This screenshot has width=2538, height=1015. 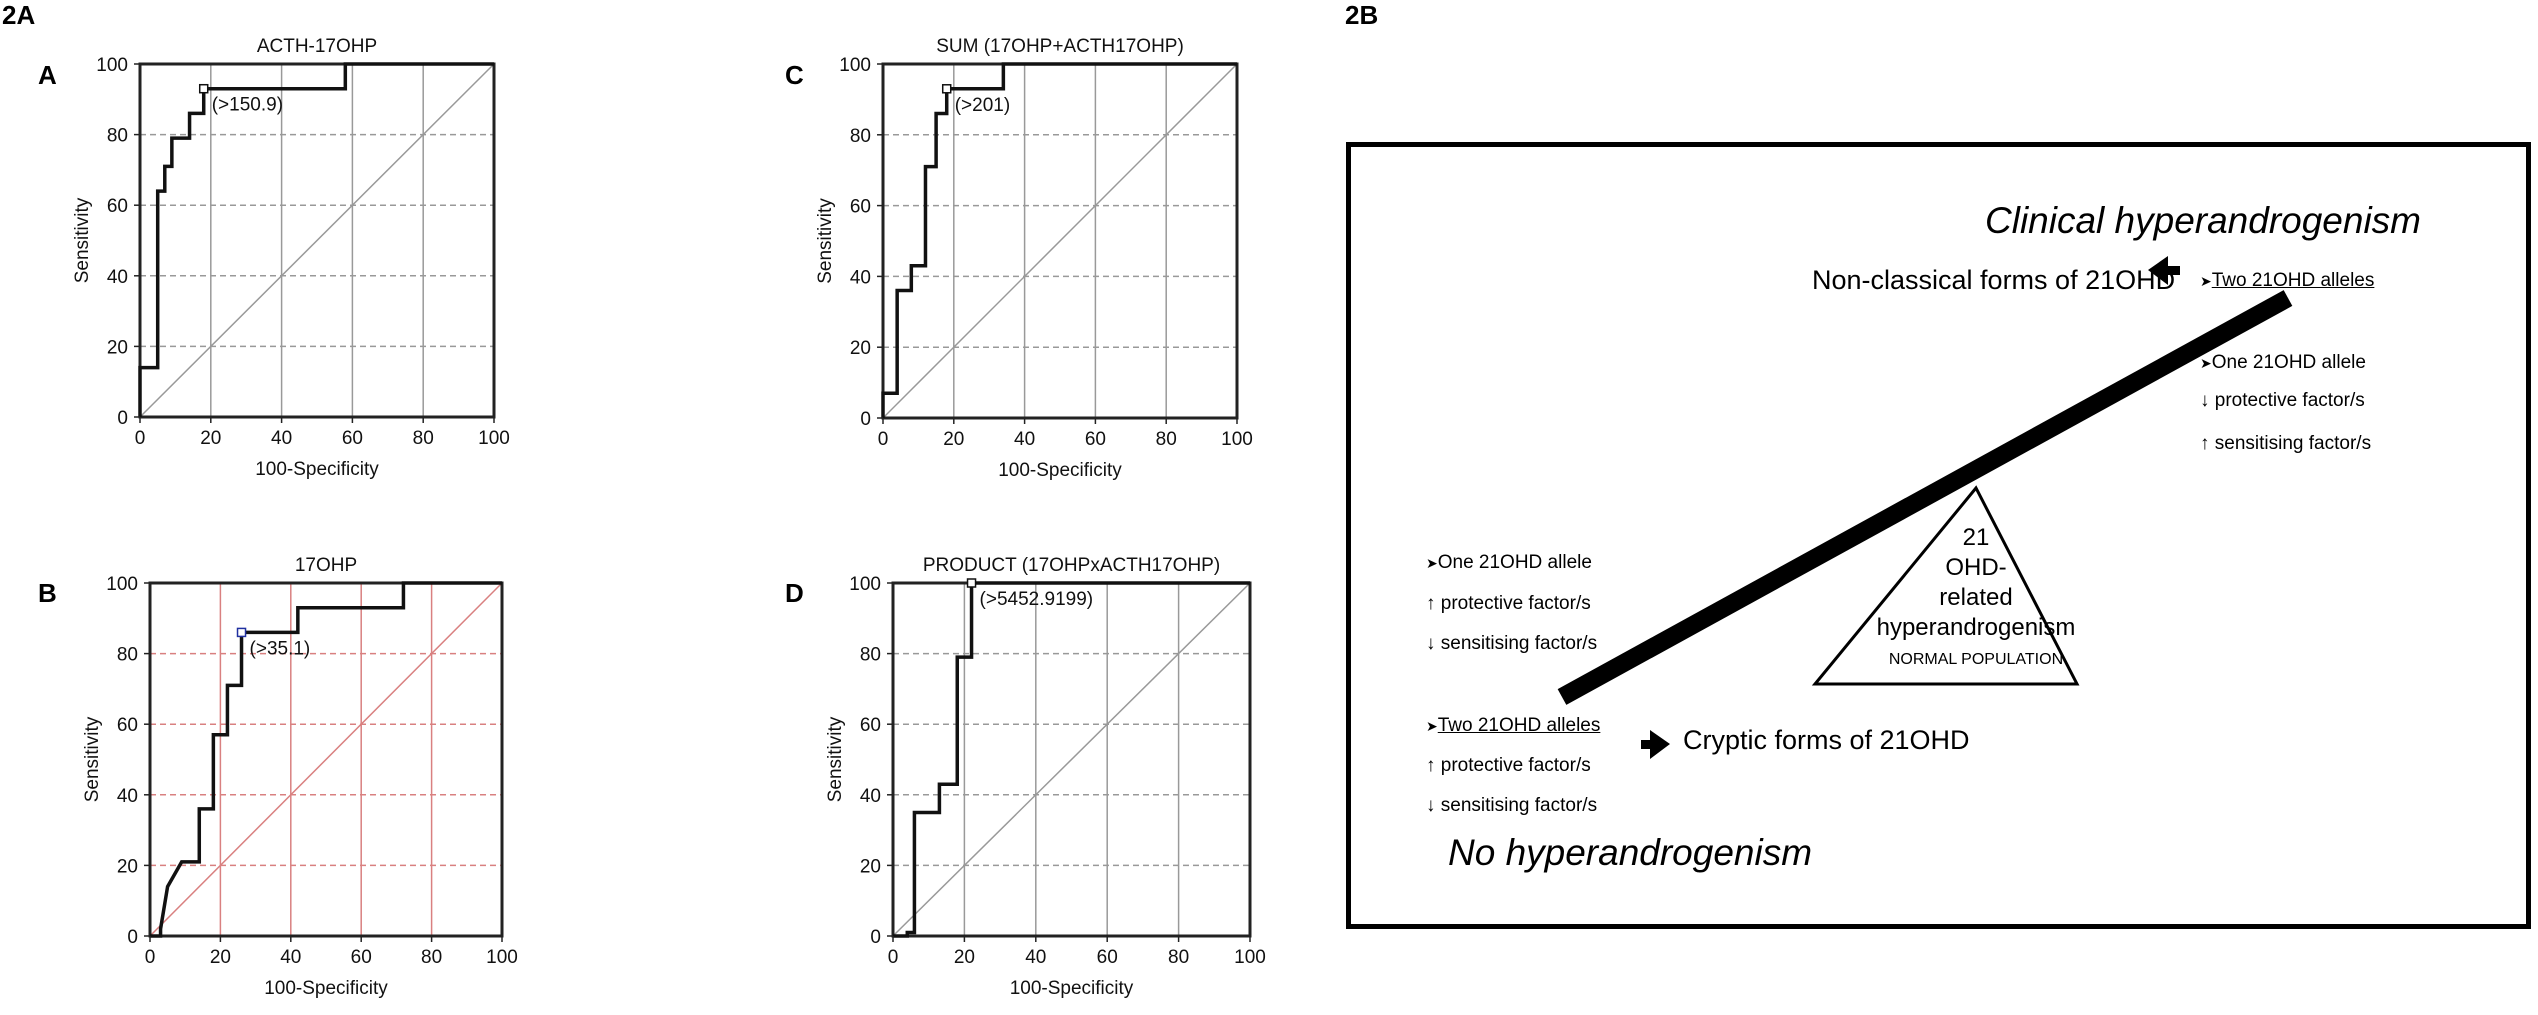 I want to click on left-sensitising-1: ↓ sensitising factor/s, so click(x=1512, y=643).